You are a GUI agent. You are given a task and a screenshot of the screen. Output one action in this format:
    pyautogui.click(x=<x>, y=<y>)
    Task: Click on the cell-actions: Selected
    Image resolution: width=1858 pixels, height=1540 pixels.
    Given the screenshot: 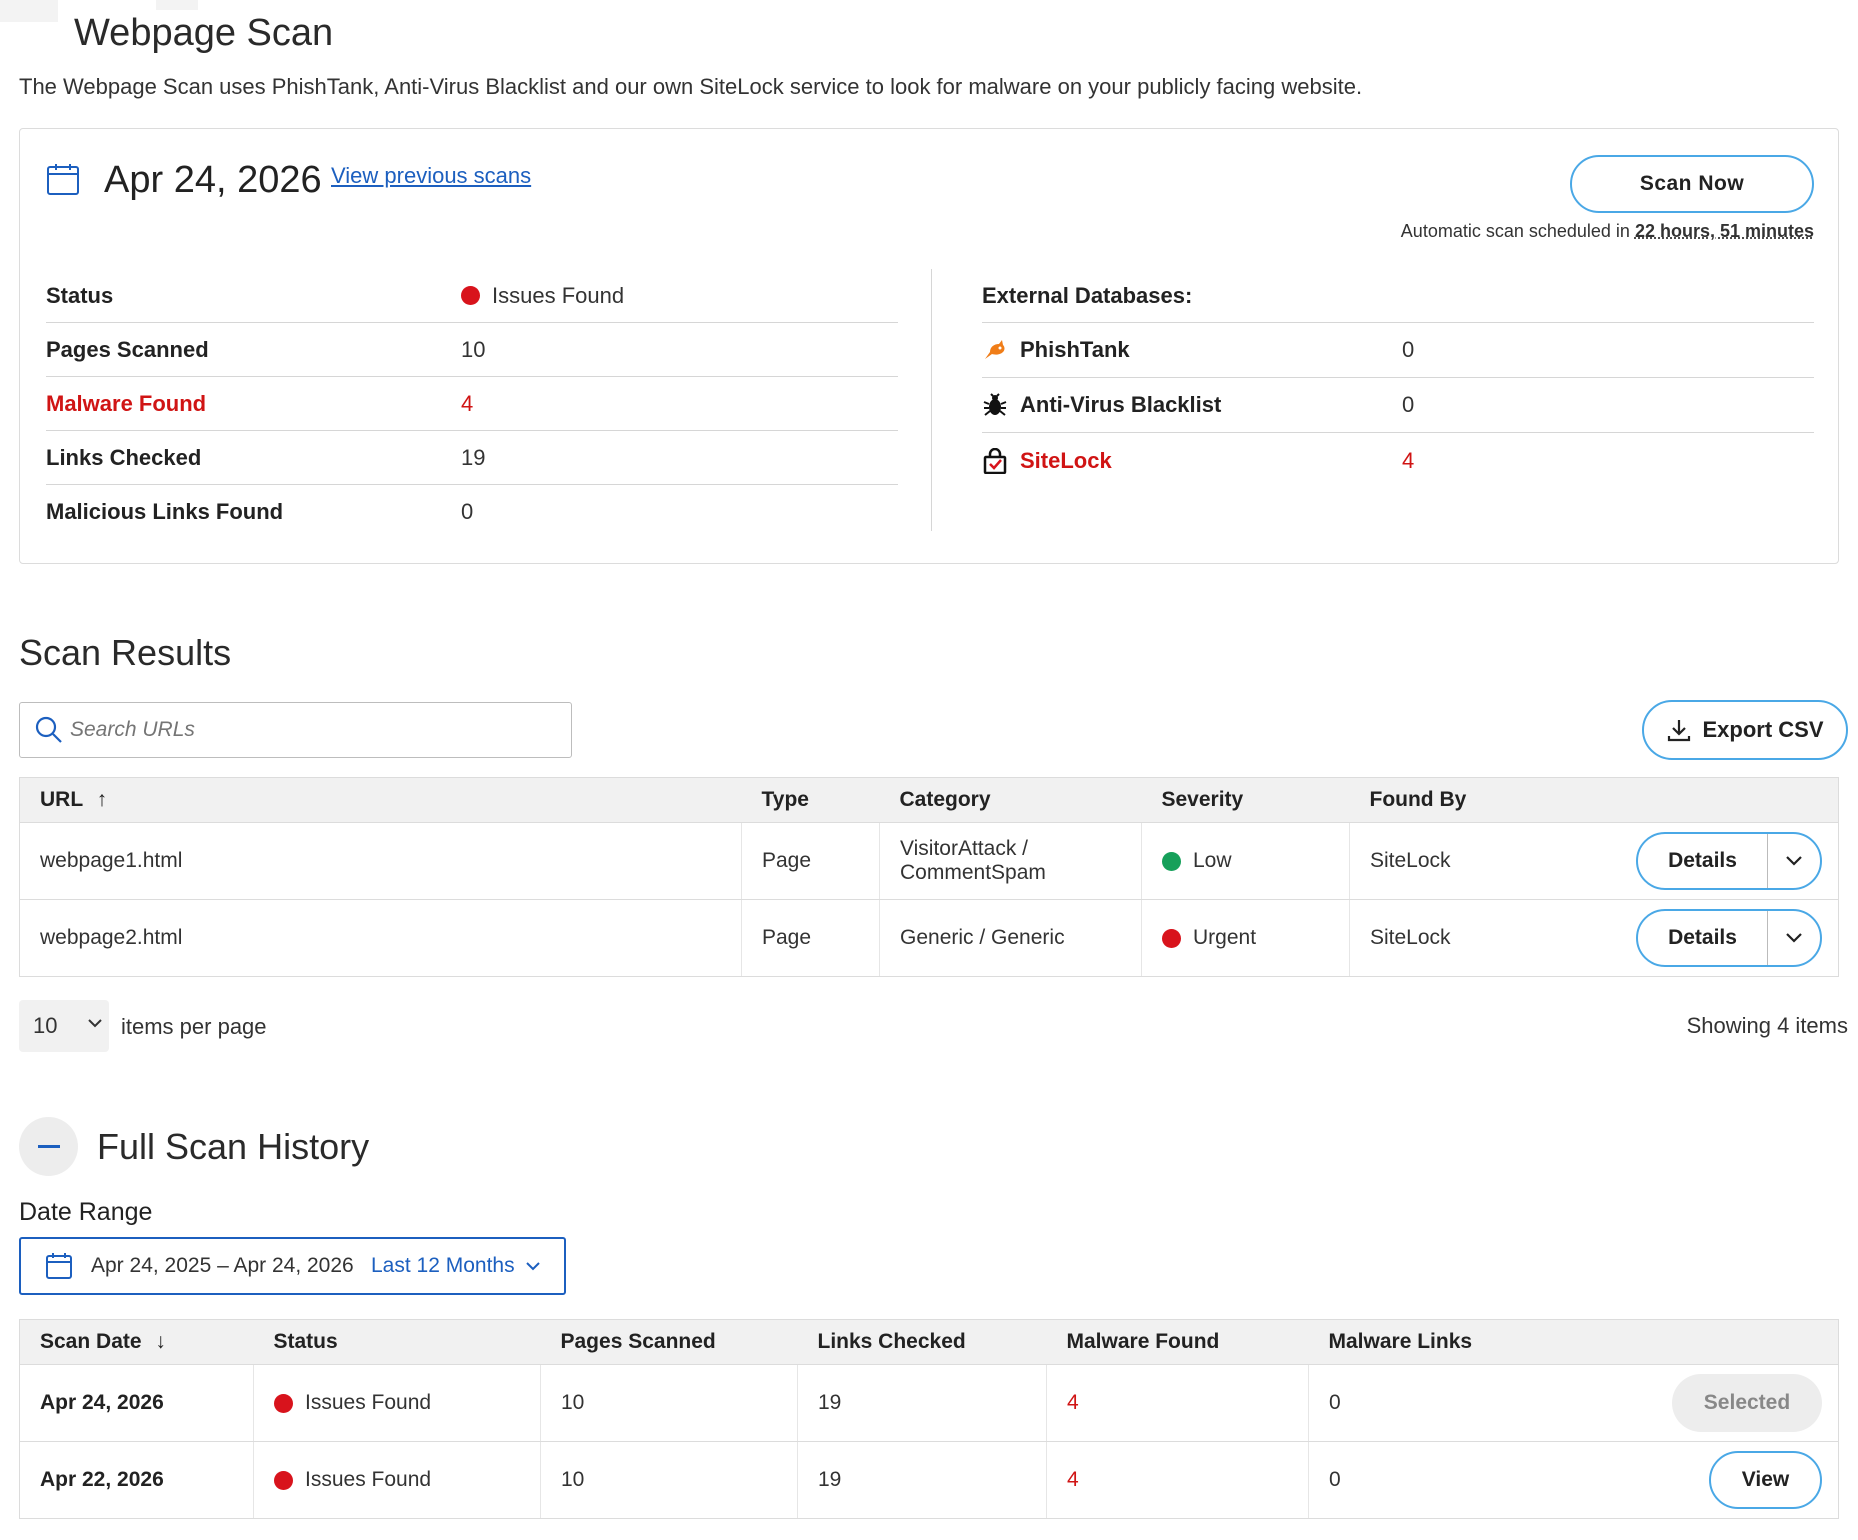 What is the action you would take?
    pyautogui.click(x=1723, y=1403)
    